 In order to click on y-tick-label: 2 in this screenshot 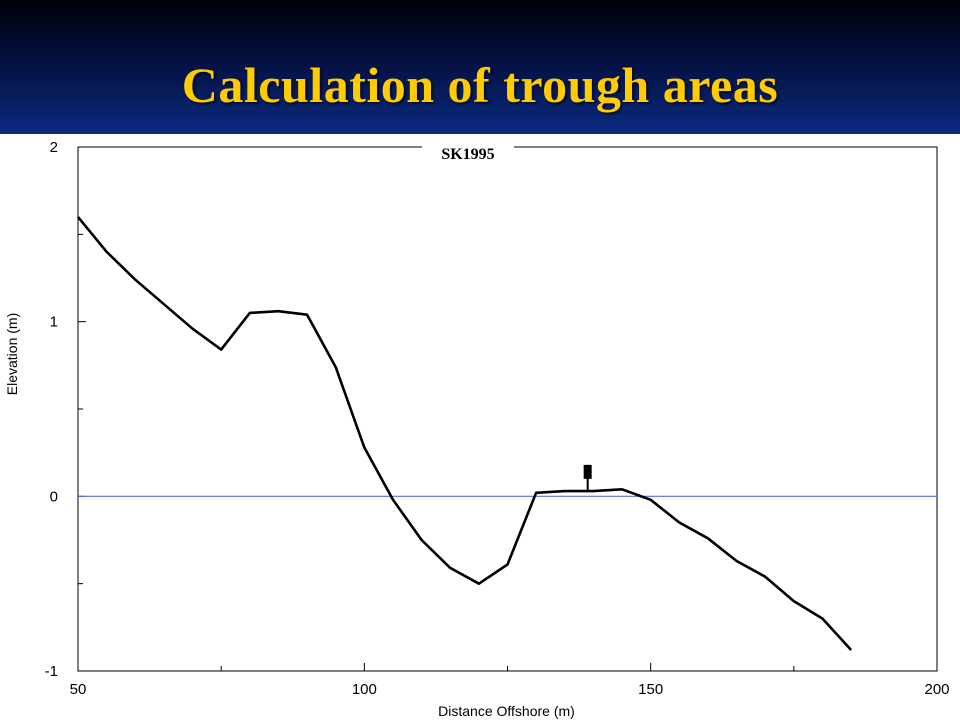, I will do `click(54, 147)`.